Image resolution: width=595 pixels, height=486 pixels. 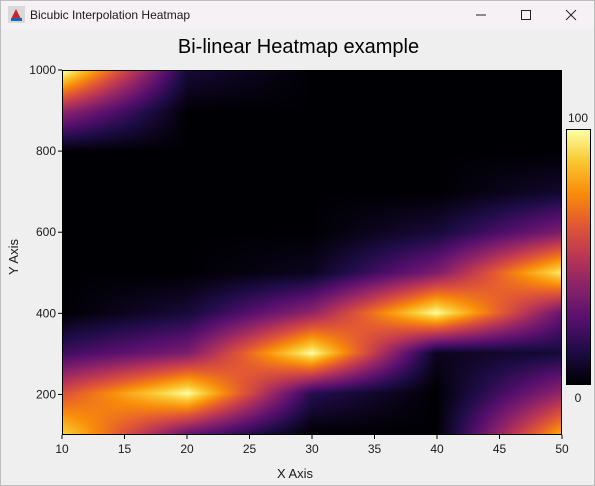 What do you see at coordinates (437, 449) in the screenshot?
I see `x-tick-label: 40` at bounding box center [437, 449].